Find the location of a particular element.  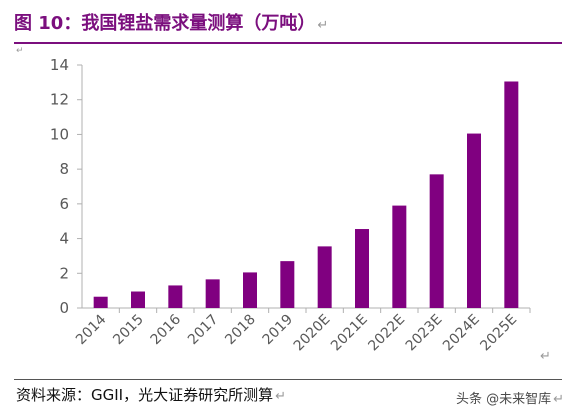

figure-title: 图 10：我国锂盐需求量测算（万吨） ↵ is located at coordinates (171, 22).